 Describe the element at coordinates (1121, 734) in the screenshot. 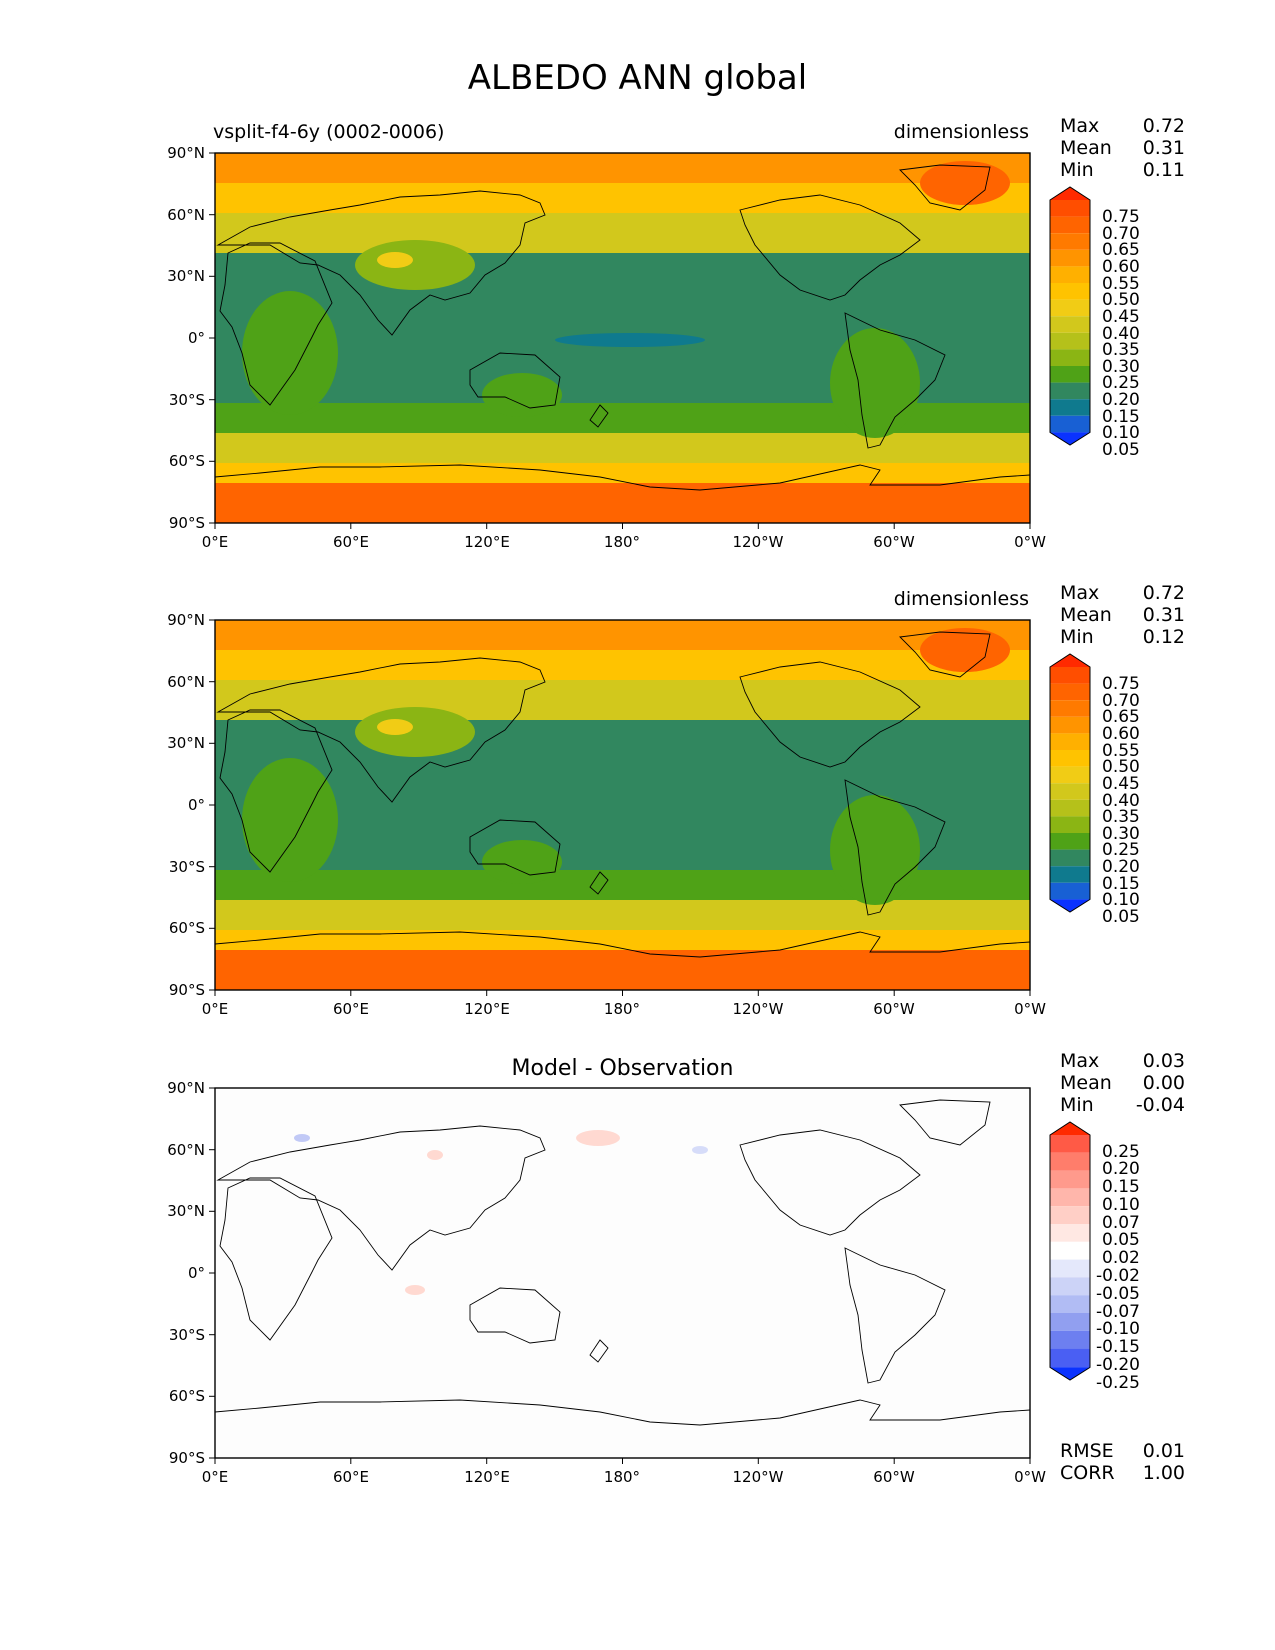

I see `colorbar-label: 0.60` at that location.